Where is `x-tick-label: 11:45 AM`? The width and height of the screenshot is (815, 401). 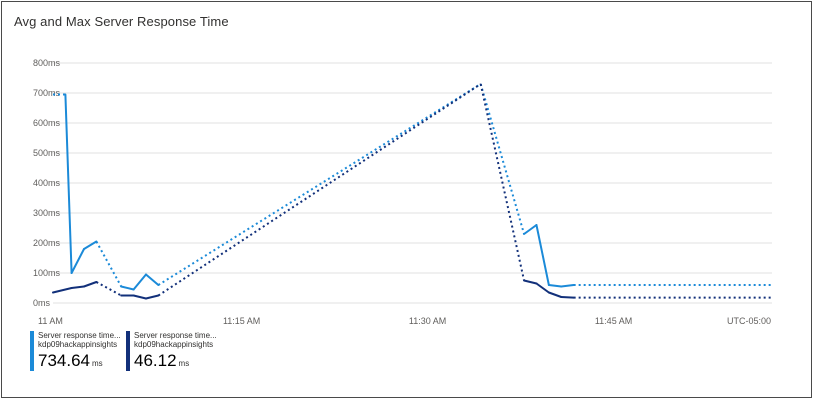 x-tick-label: 11:45 AM is located at coordinates (613, 321).